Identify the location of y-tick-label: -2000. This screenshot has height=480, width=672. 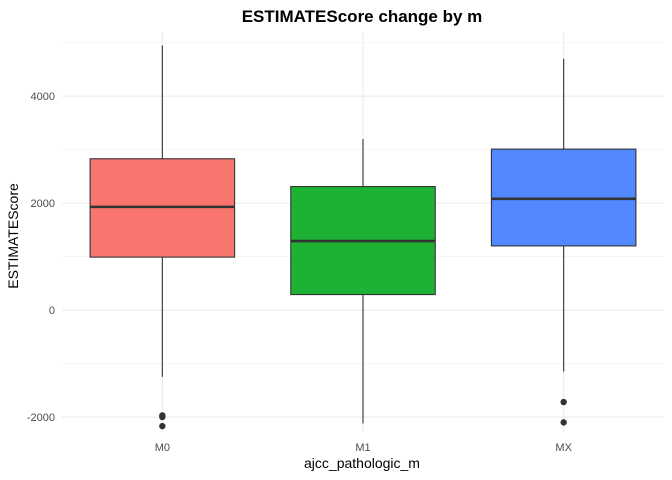
(41, 418).